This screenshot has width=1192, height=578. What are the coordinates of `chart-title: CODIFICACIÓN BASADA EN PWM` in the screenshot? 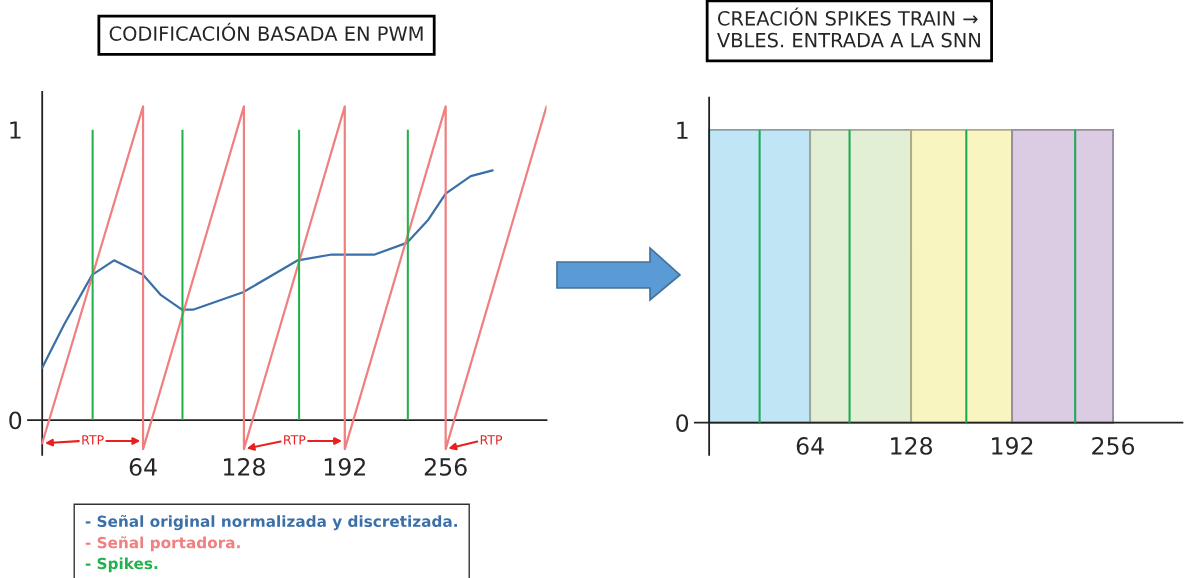 It's located at (266, 31).